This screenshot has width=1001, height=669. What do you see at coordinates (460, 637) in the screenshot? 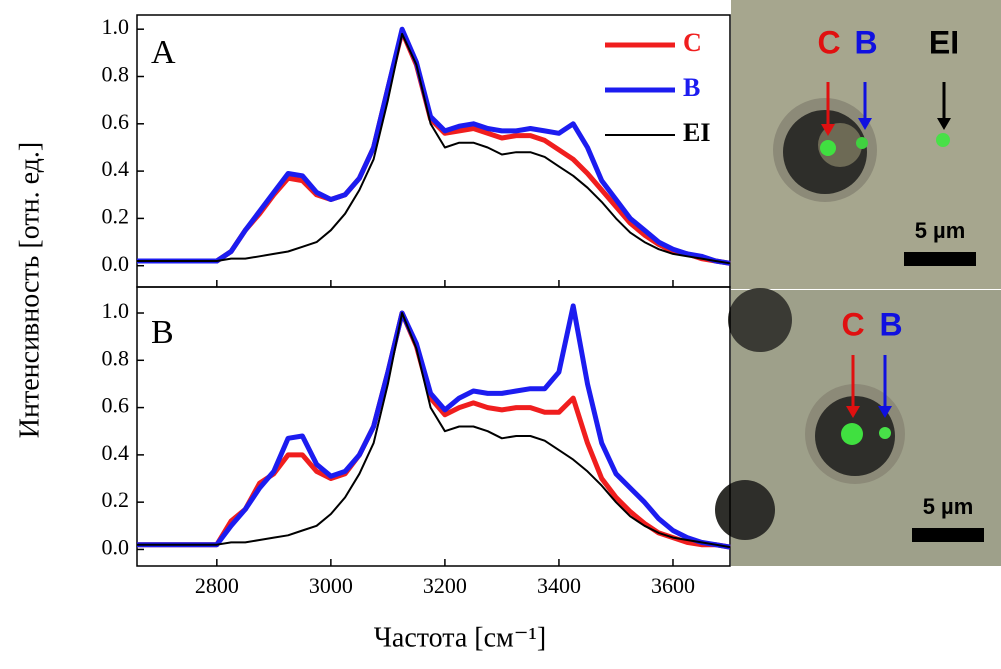
I see `x-axis-label: Частота [см⁻¹]` at bounding box center [460, 637].